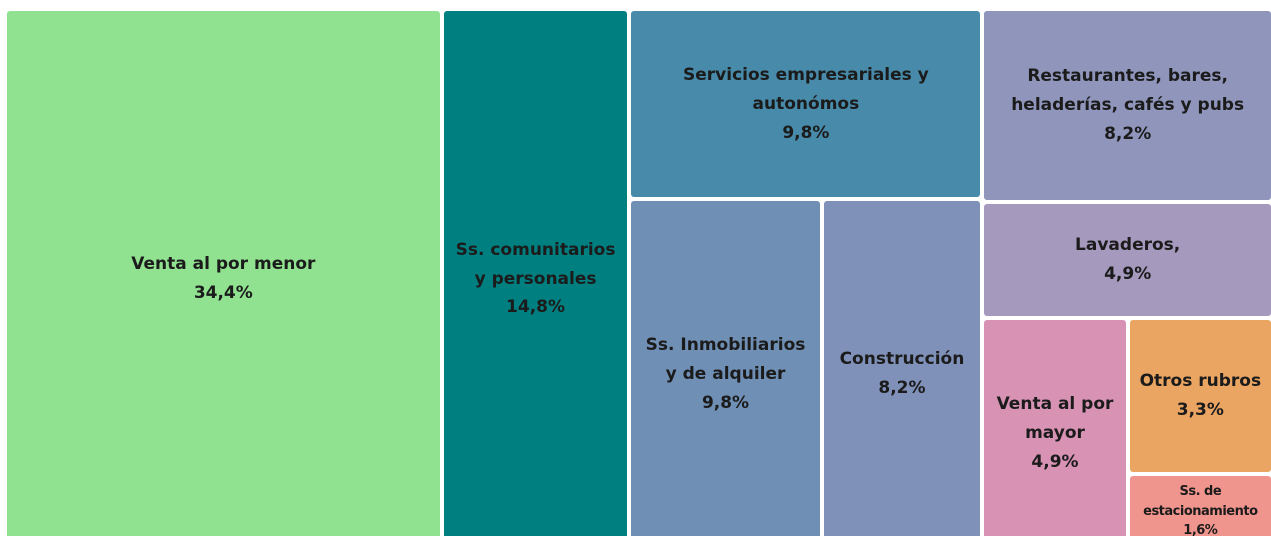 The height and width of the screenshot is (536, 1271). I want to click on tile: Construcción 8,2%, so click(902, 368).